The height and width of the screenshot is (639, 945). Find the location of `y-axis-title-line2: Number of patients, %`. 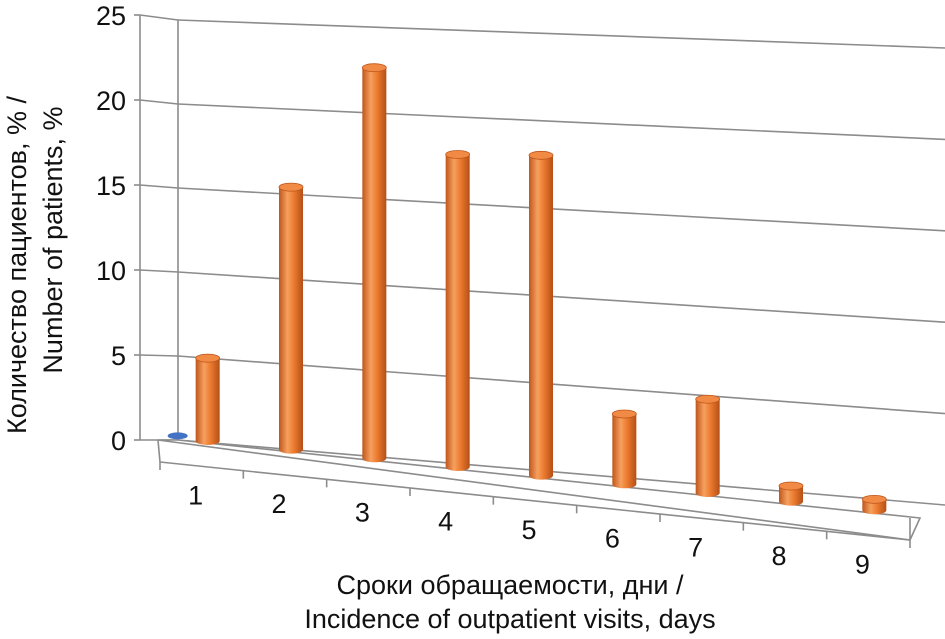

y-axis-title-line2: Number of patients, % is located at coordinates (53, 239).